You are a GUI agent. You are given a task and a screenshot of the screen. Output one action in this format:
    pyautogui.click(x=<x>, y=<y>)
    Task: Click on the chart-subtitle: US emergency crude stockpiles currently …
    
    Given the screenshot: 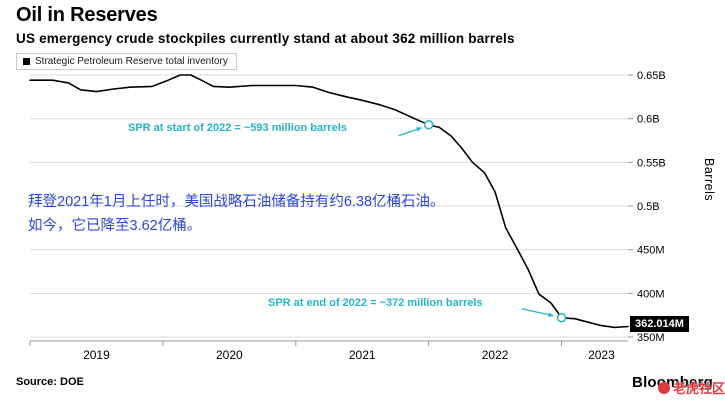 What is the action you would take?
    pyautogui.click(x=265, y=38)
    